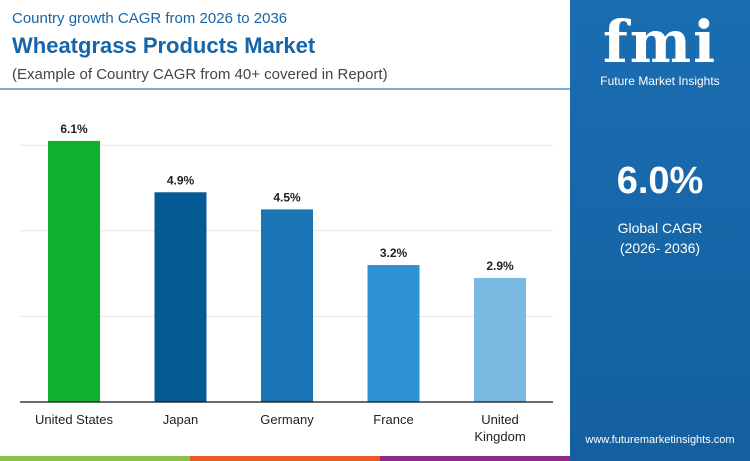 Image resolution: width=750 pixels, height=461 pixels. What do you see at coordinates (500, 266) in the screenshot?
I see `data-label: 2.9%` at bounding box center [500, 266].